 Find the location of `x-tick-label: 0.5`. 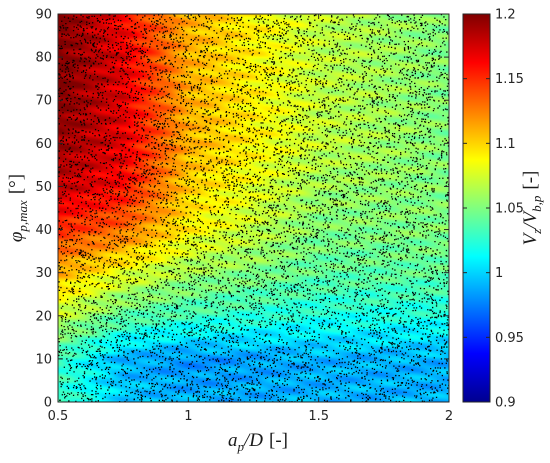

x-tick-label: 0.5 is located at coordinates (58, 416).